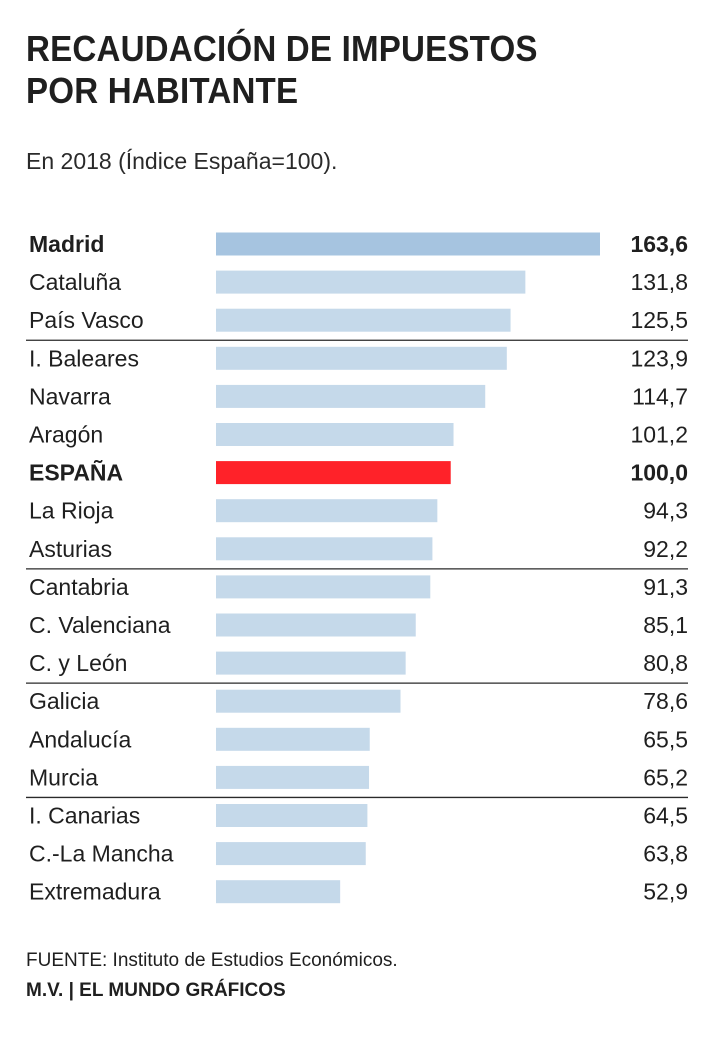  I want to click on category-label-andalucia: Andalucía, so click(80, 739).